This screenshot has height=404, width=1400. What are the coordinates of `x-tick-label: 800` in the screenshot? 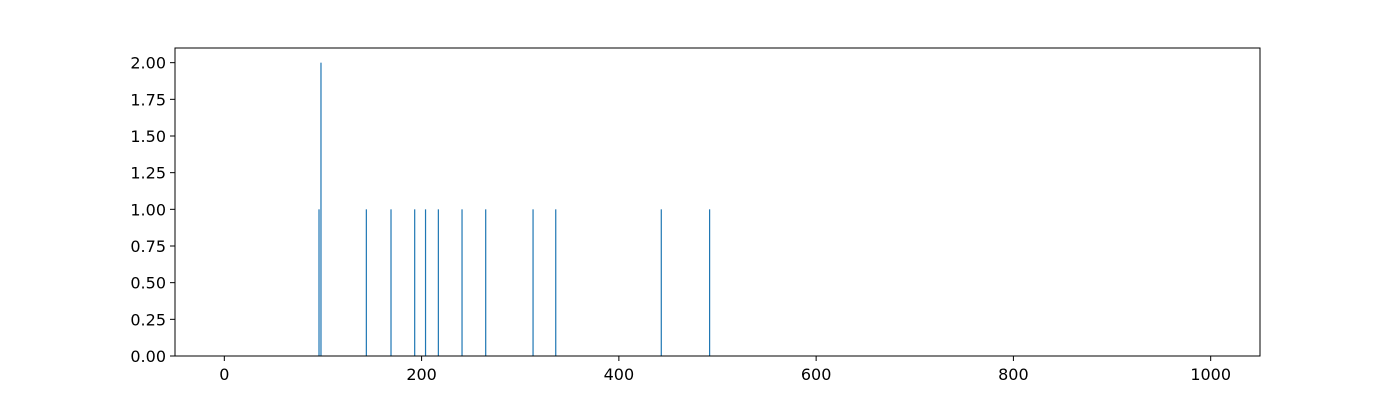 It's located at (1013, 374).